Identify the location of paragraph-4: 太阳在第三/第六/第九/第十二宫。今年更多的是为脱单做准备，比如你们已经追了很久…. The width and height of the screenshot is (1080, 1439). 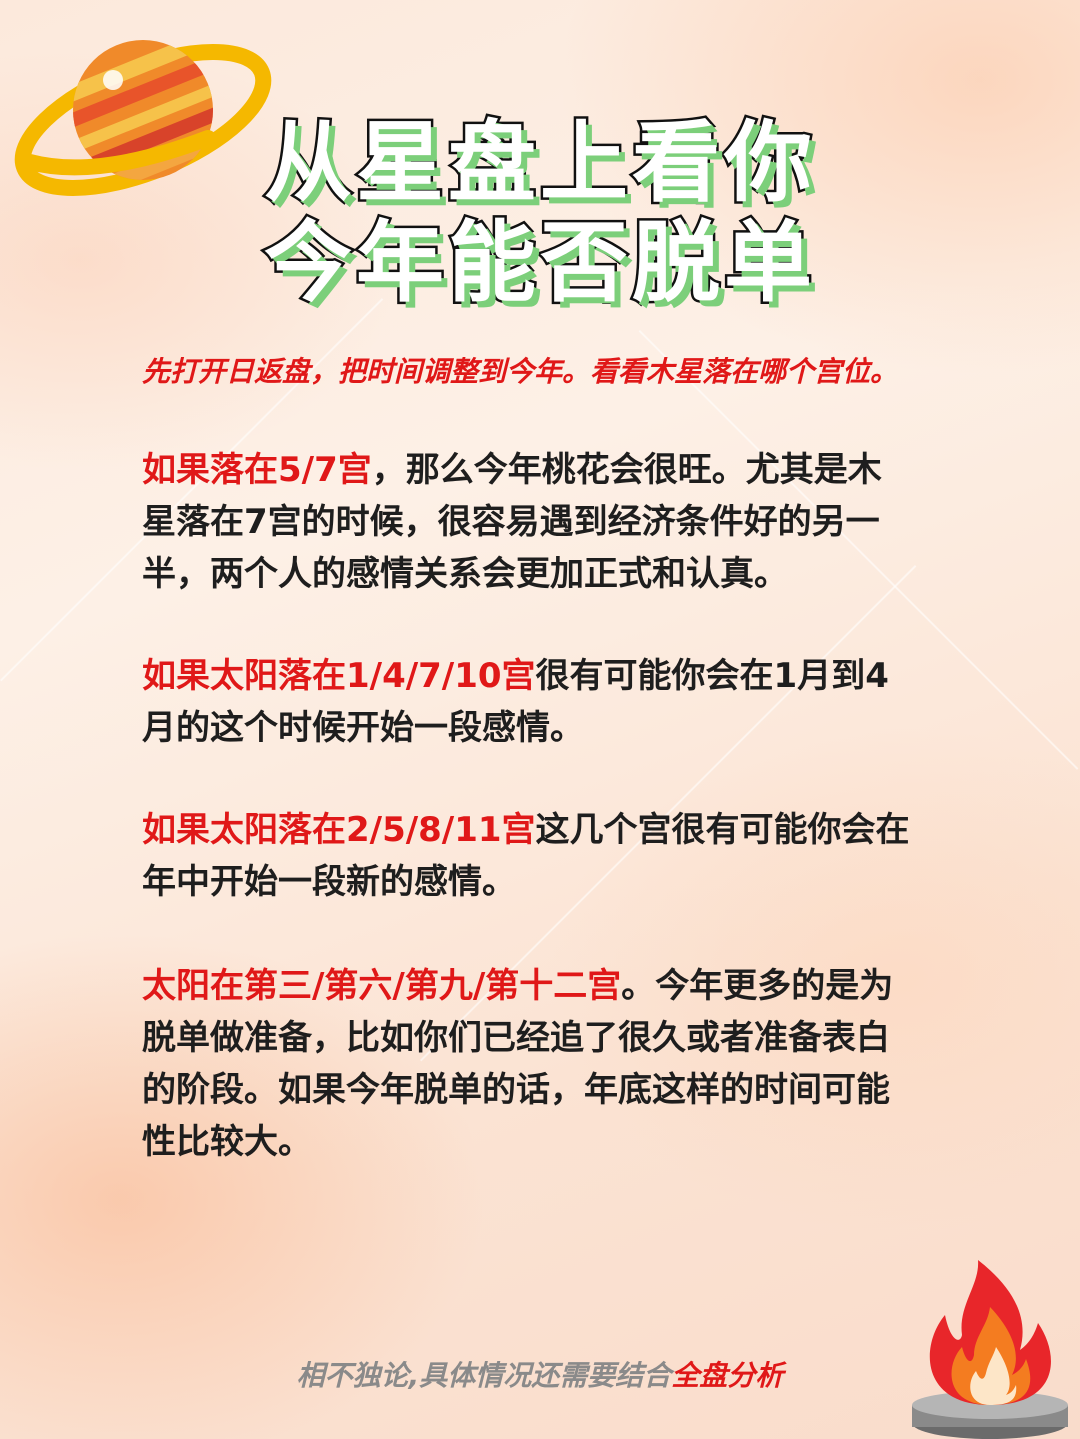
(527, 1064).